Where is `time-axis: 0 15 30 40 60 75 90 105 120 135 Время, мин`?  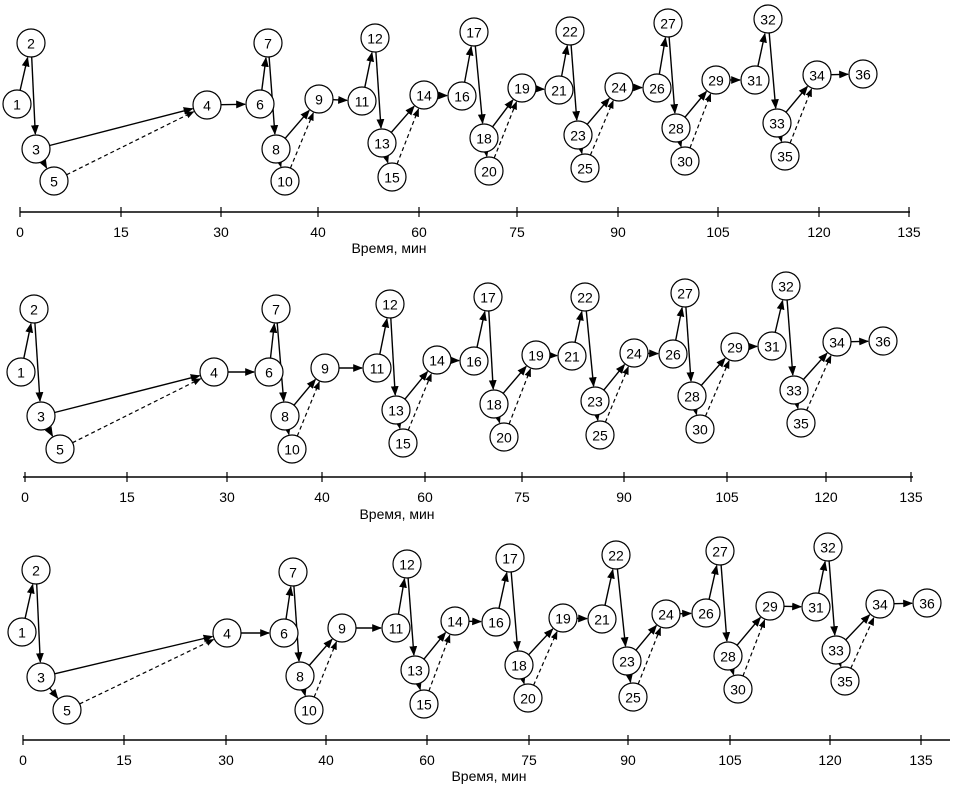
time-axis: 0 15 30 40 60 75 90 105 120 135 Время, мин is located at coordinates (468, 231).